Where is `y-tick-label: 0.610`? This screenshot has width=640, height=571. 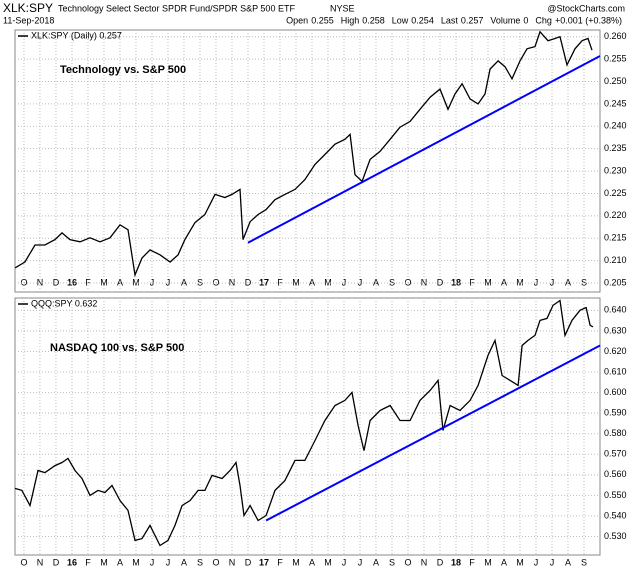
y-tick-label: 0.610 is located at coordinates (615, 371).